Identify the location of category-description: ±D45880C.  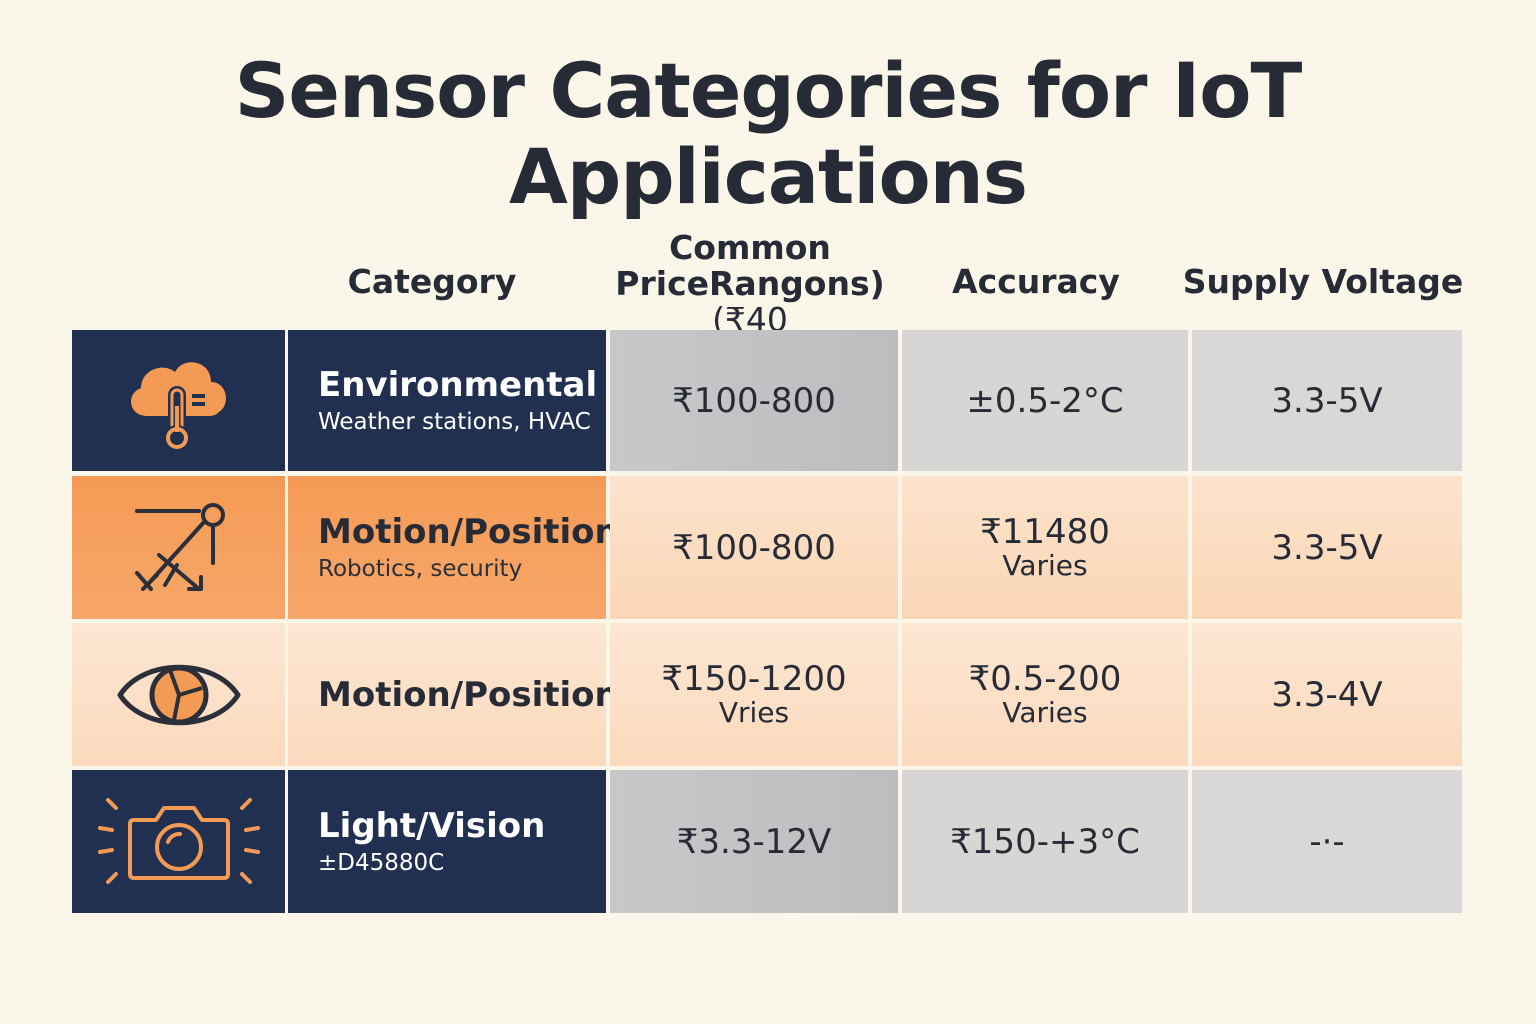
(381, 862).